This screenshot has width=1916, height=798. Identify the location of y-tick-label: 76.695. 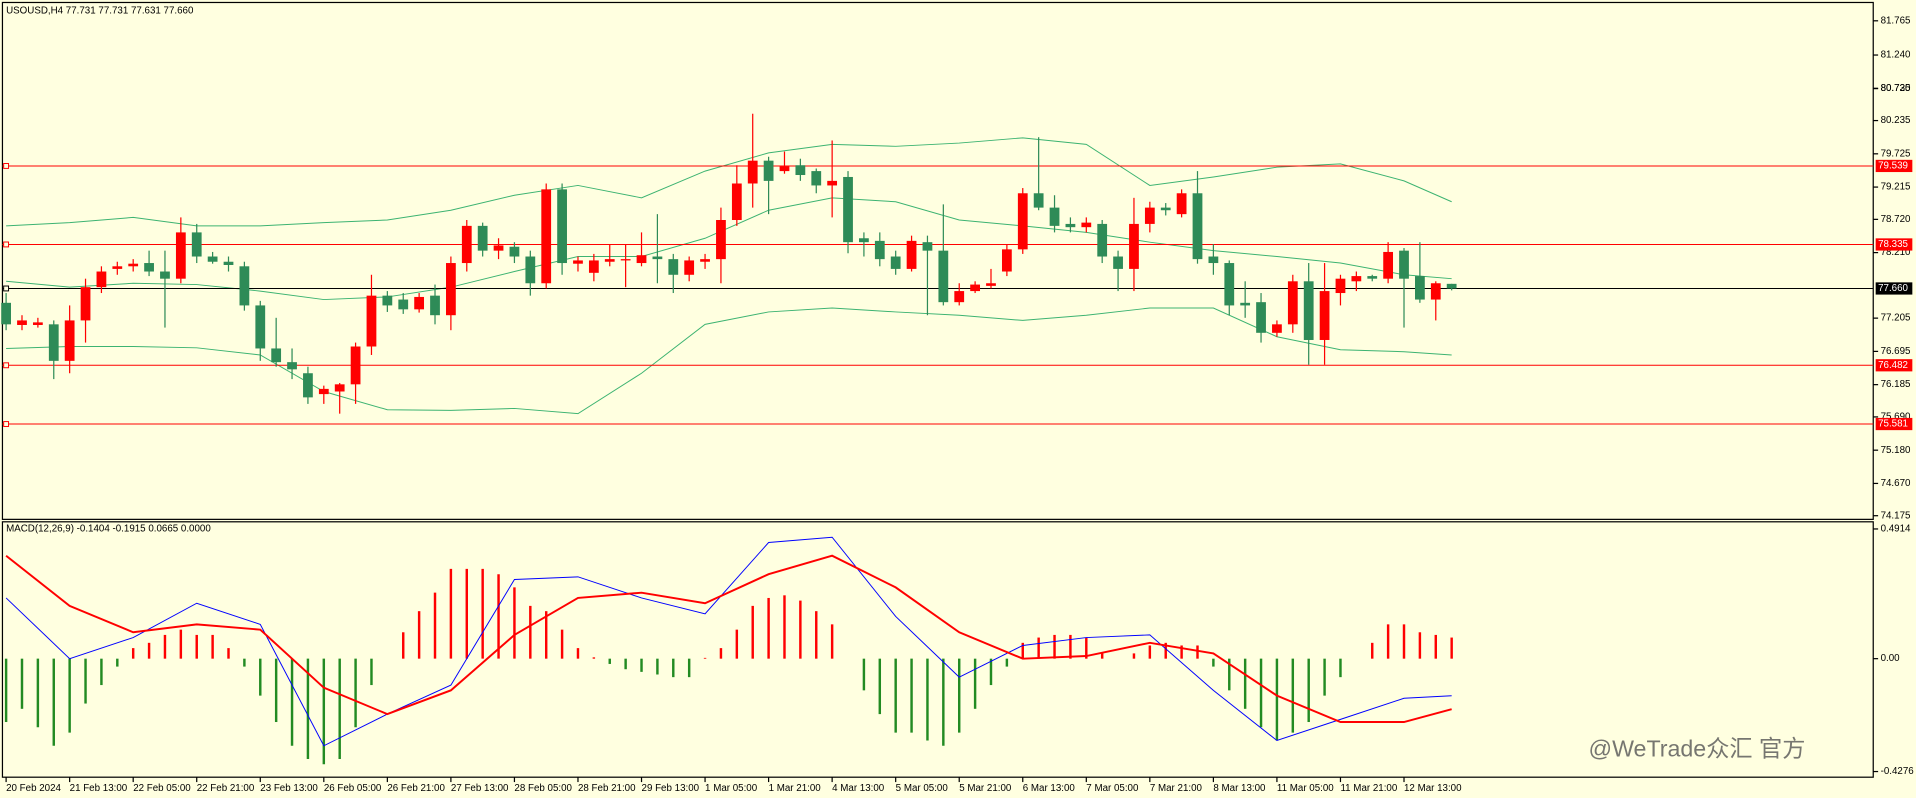
(1896, 351).